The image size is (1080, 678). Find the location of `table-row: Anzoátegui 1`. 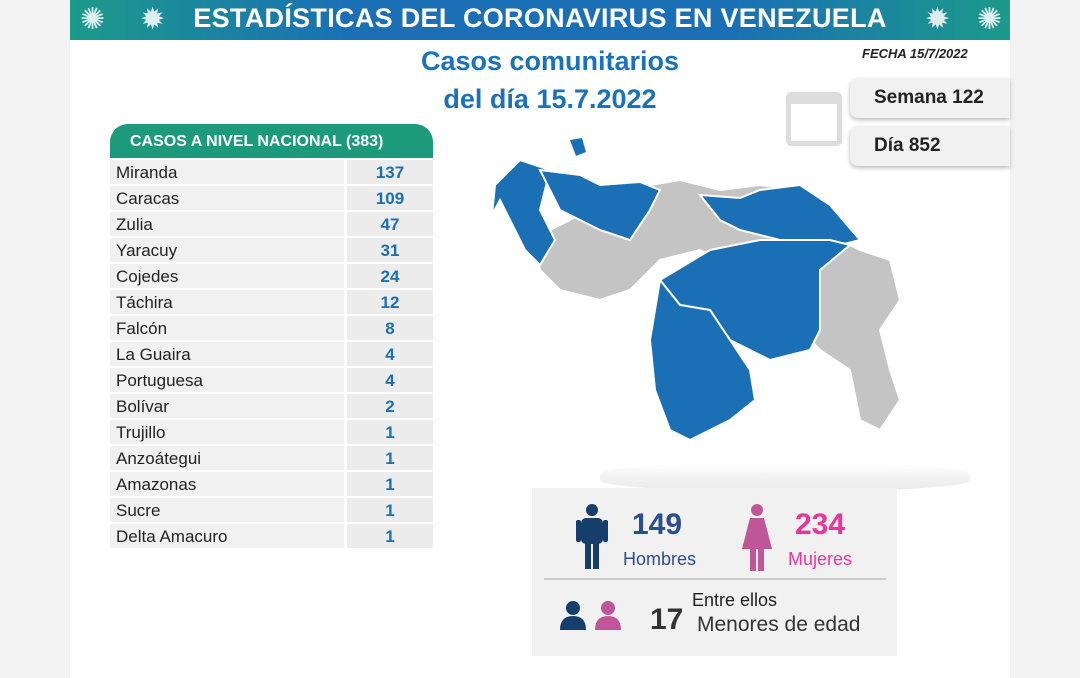

table-row: Anzoátegui 1 is located at coordinates (271, 459).